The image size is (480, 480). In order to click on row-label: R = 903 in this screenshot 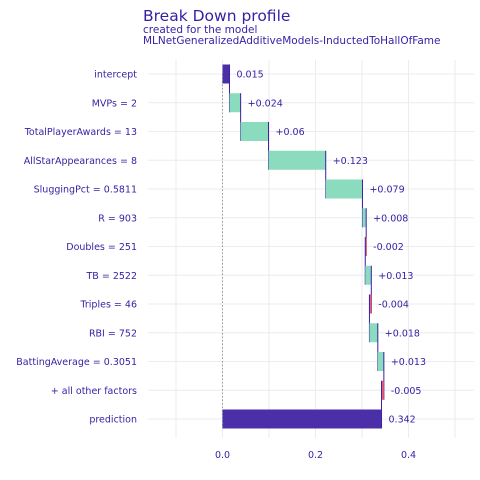, I will do `click(117, 218)`.